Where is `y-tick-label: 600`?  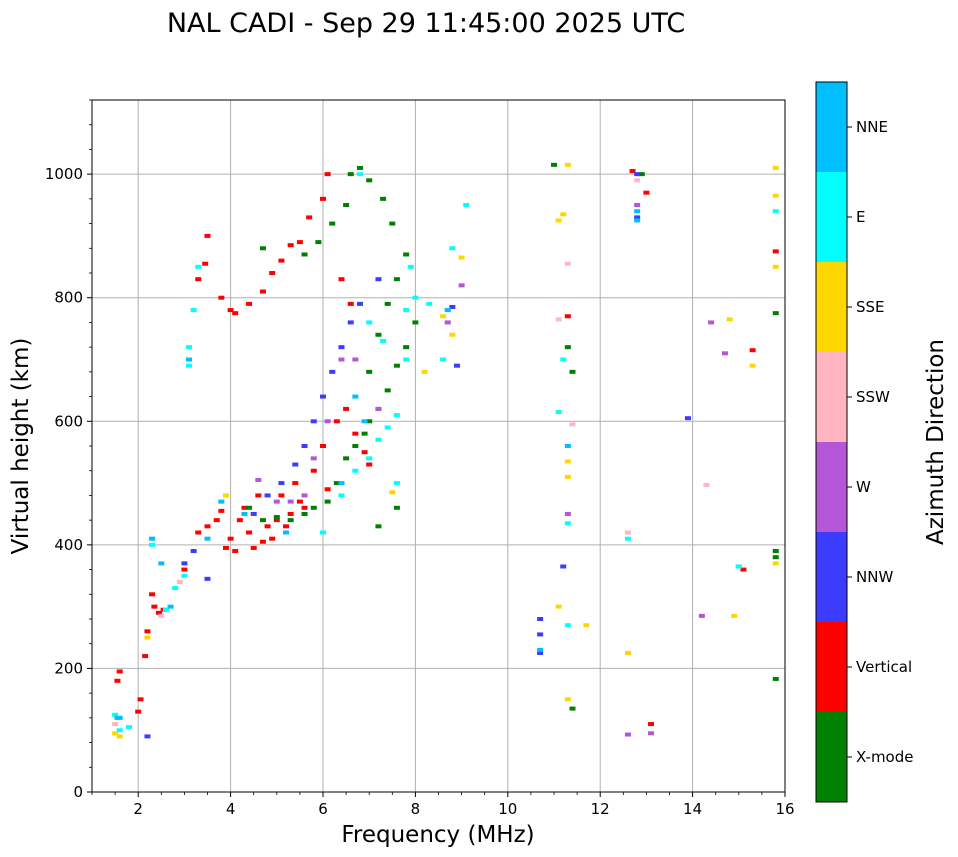
y-tick-label: 600 is located at coordinates (68, 421).